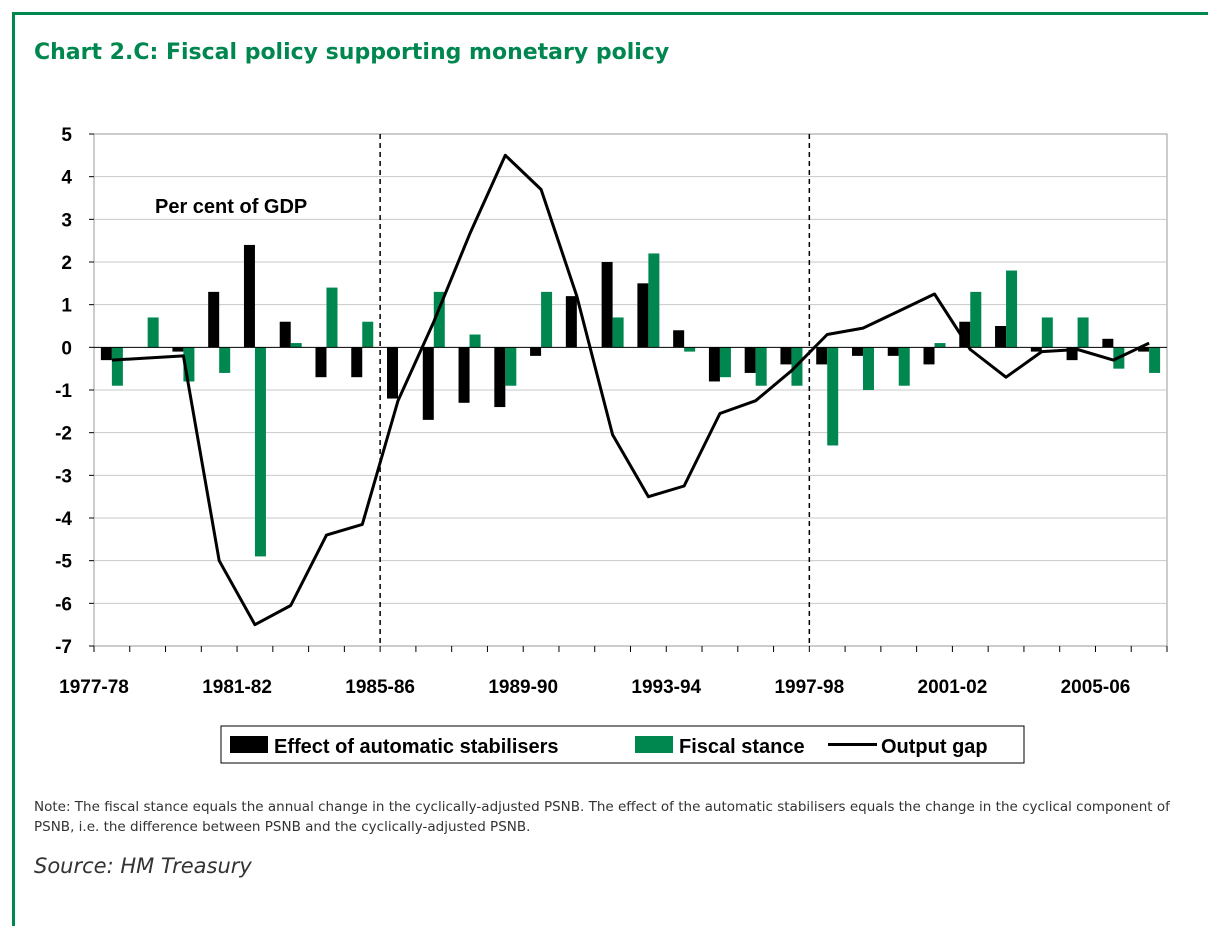 This screenshot has width=1208, height=926. I want to click on x-tick-label: 1989-90, so click(523, 687).